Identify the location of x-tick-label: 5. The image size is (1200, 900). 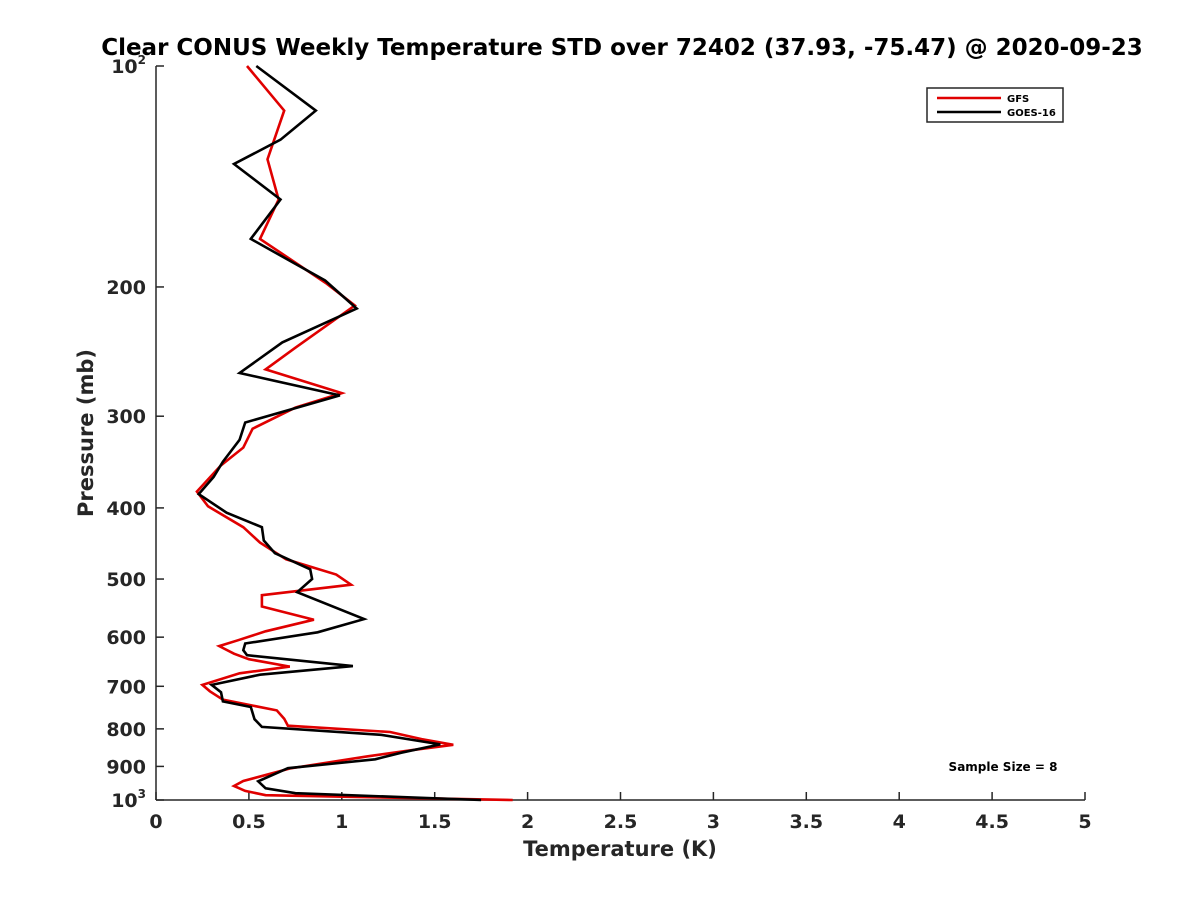
(1084, 822).